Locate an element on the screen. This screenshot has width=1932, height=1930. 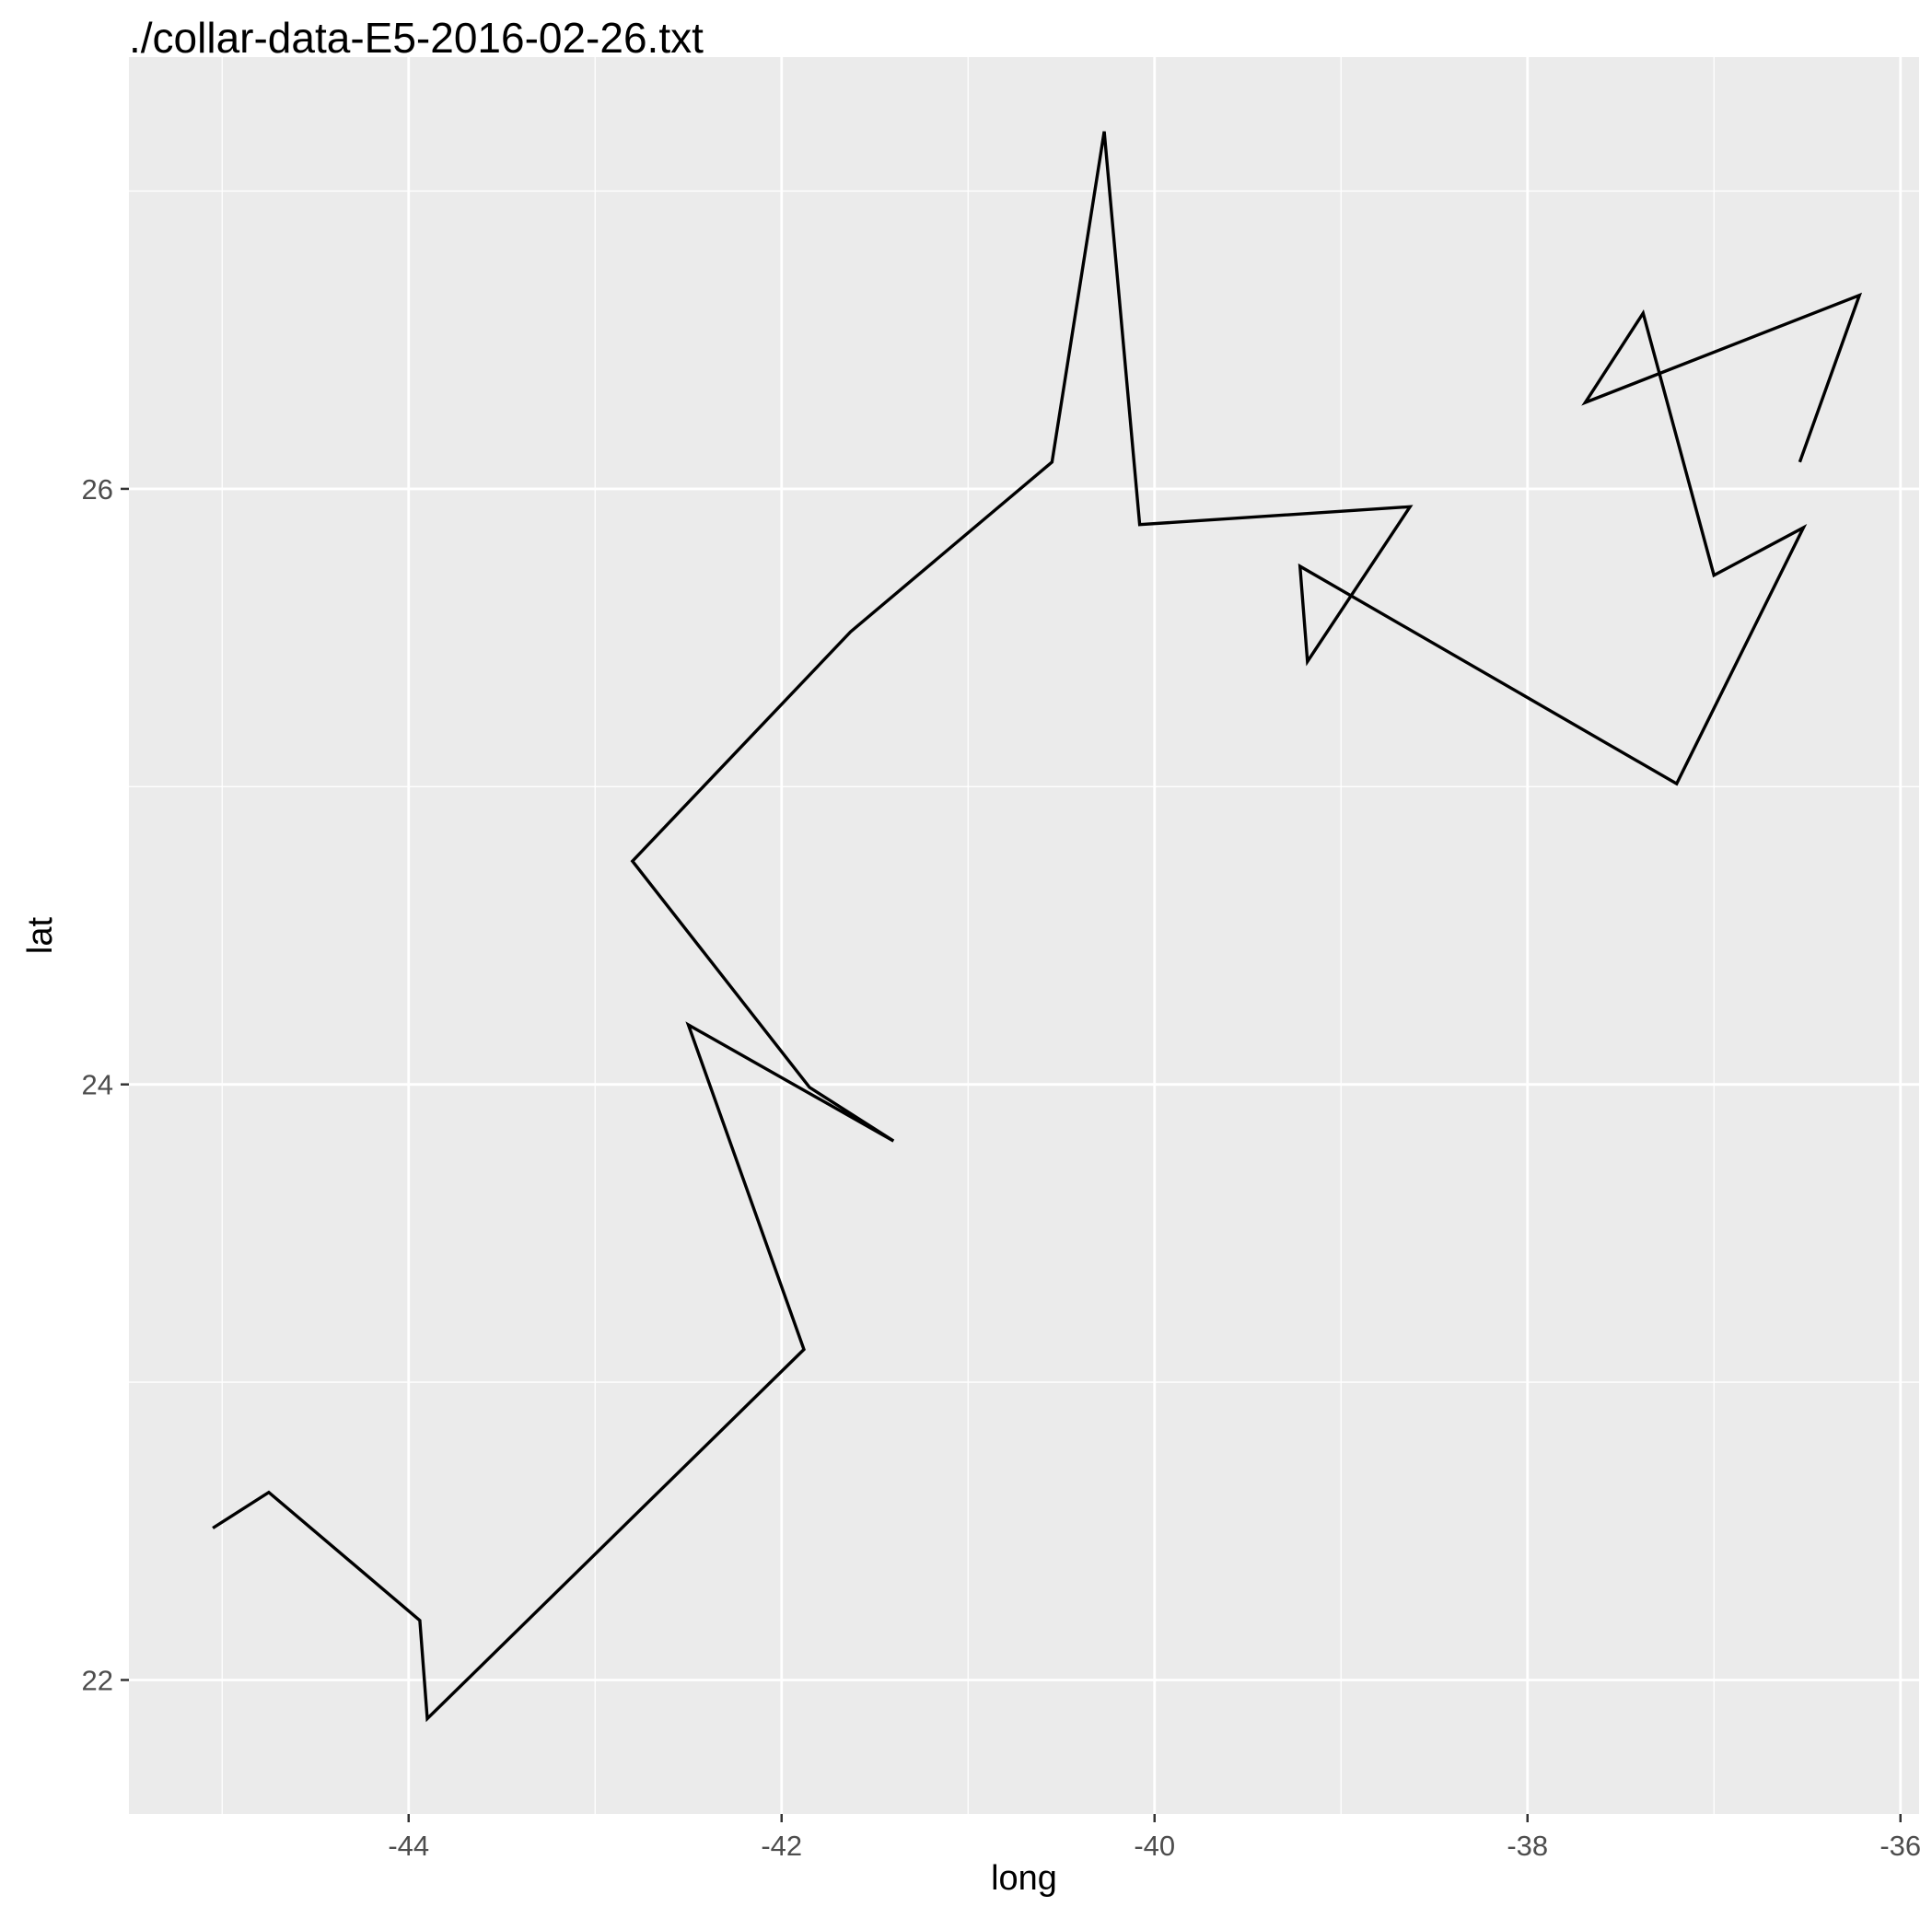
x-tick-label: -40 is located at coordinates (1154, 1846).